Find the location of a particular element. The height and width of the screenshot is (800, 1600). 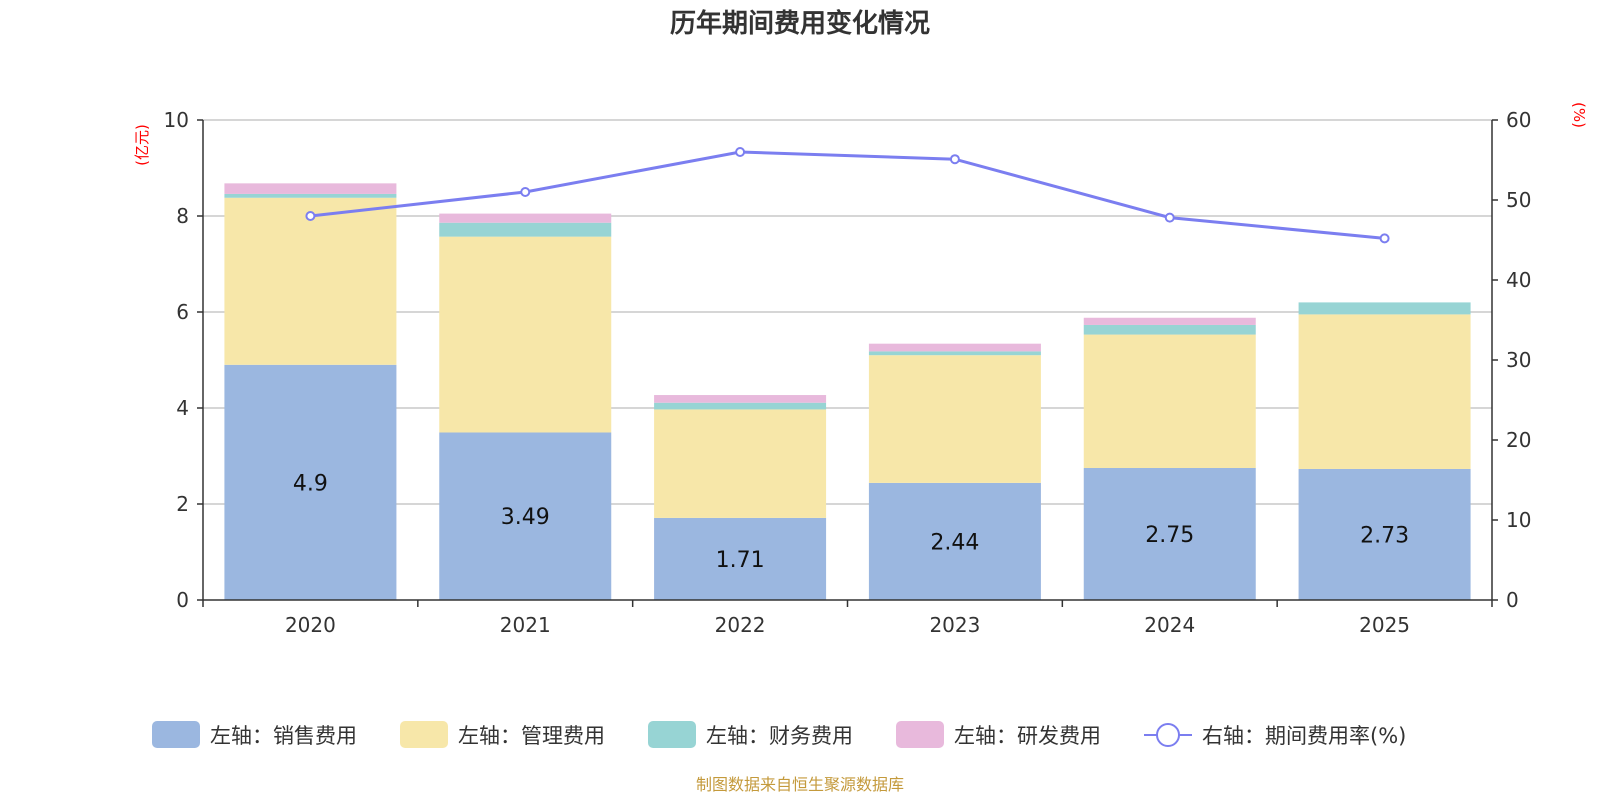

right-tick-label: 30 is located at coordinates (1518, 360).